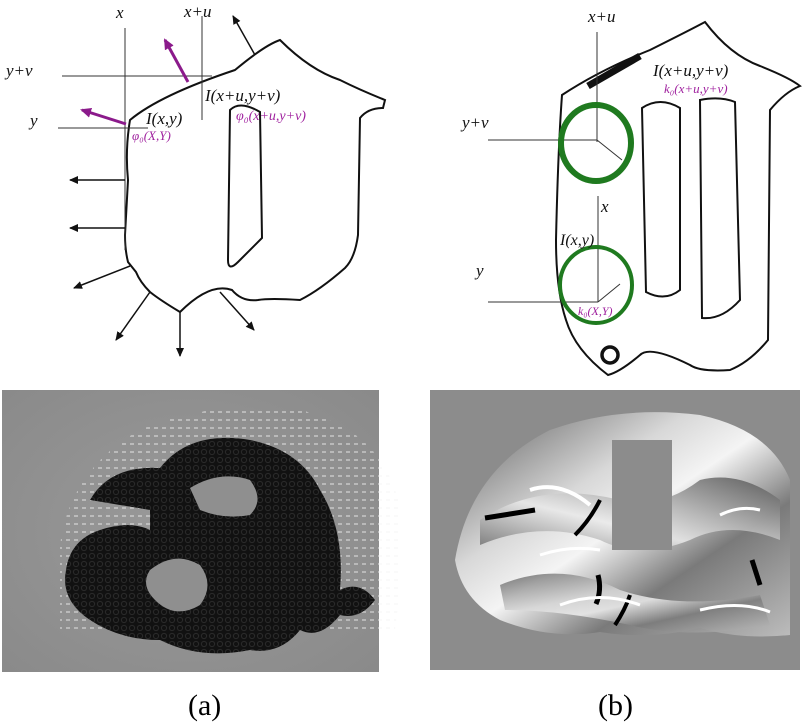  Describe the element at coordinates (601, 16) in the screenshot. I see `label-xu-b: x+u` at that location.